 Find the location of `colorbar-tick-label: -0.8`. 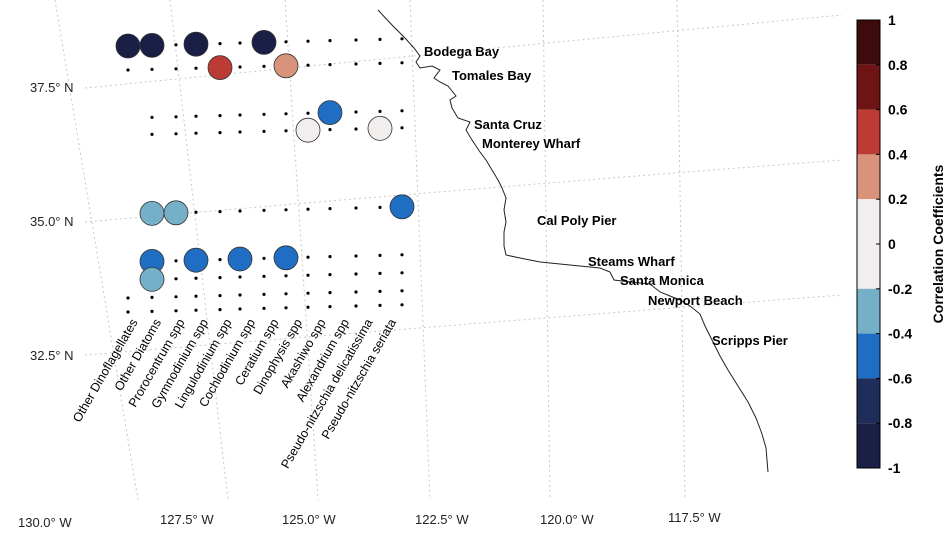

colorbar-tick-label: -0.8 is located at coordinates (900, 423).